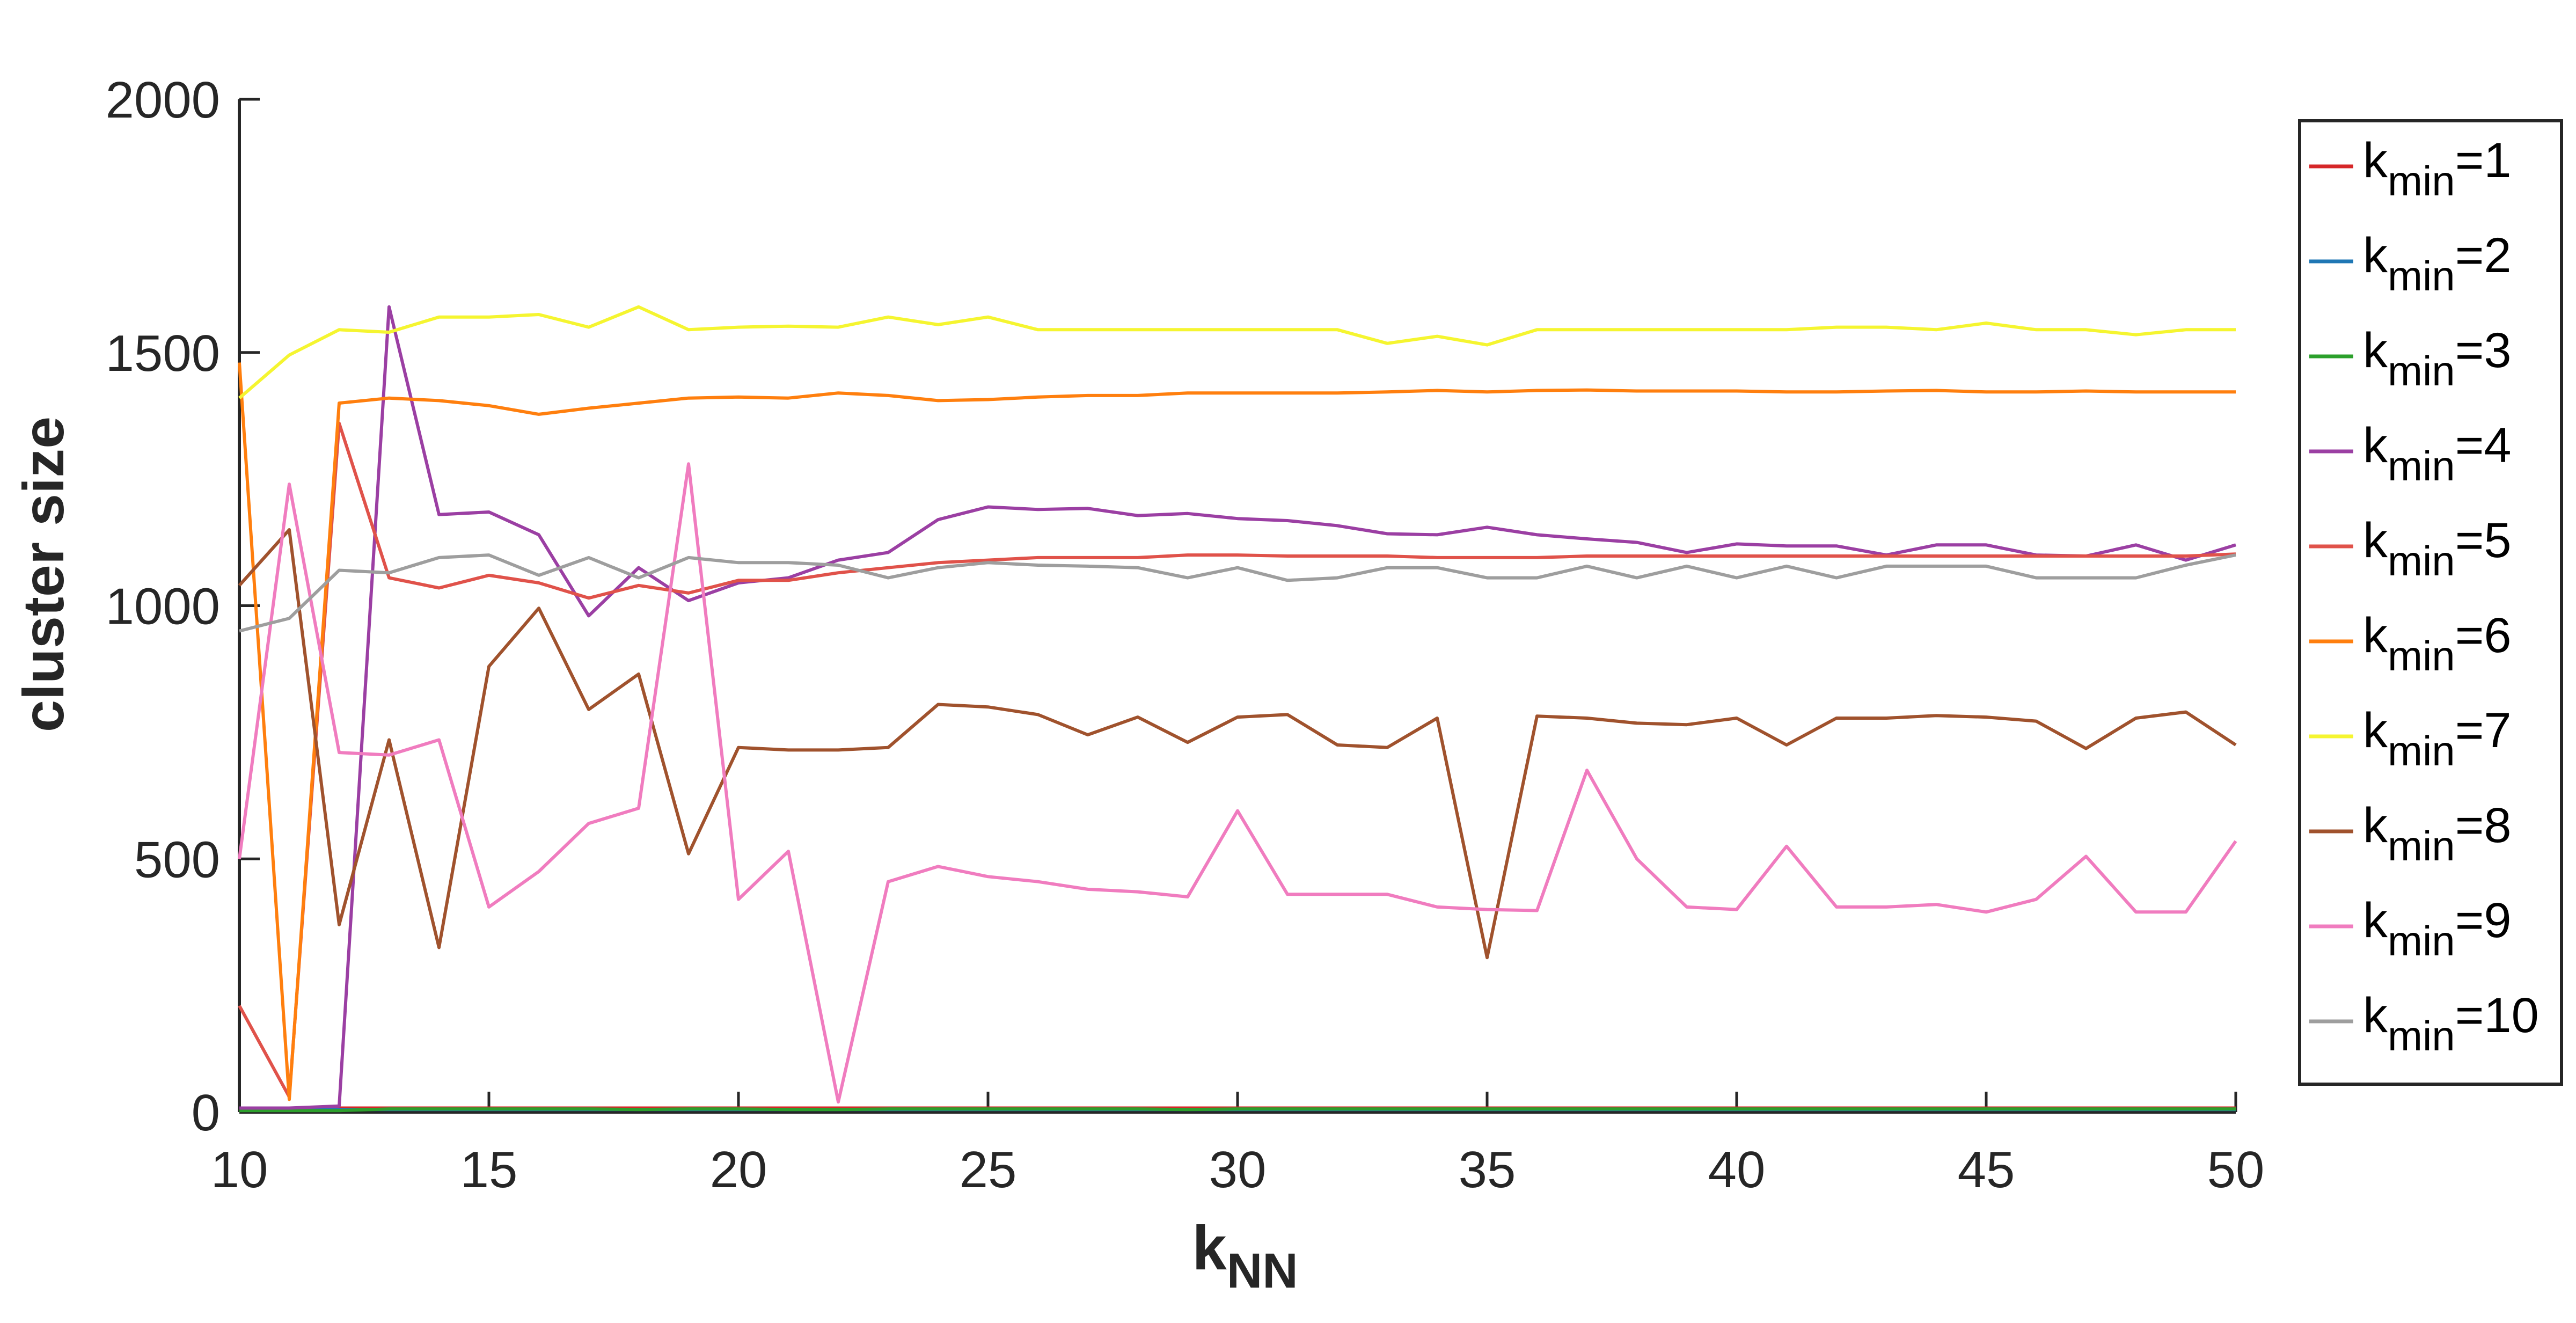 Image resolution: width=2576 pixels, height=1323 pixels. I want to click on legend-entry-suffix: =7, so click(2483, 731).